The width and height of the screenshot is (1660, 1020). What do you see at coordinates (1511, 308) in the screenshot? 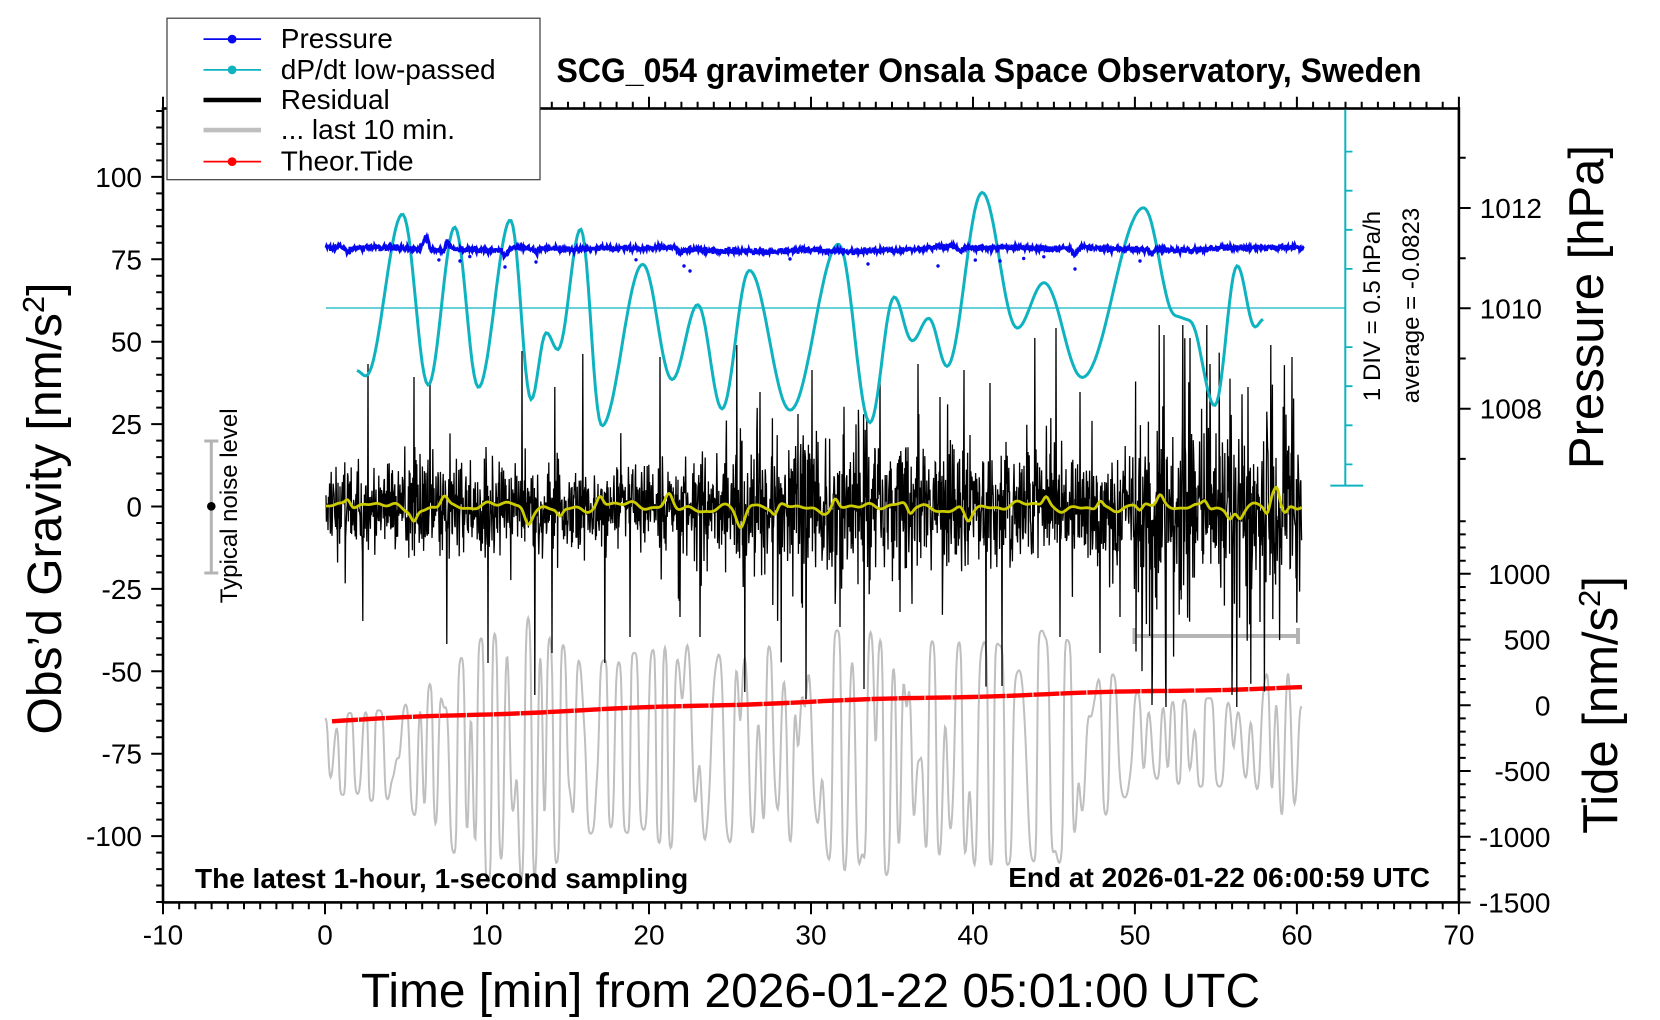
I see `svg-text: 1010` at bounding box center [1511, 308].